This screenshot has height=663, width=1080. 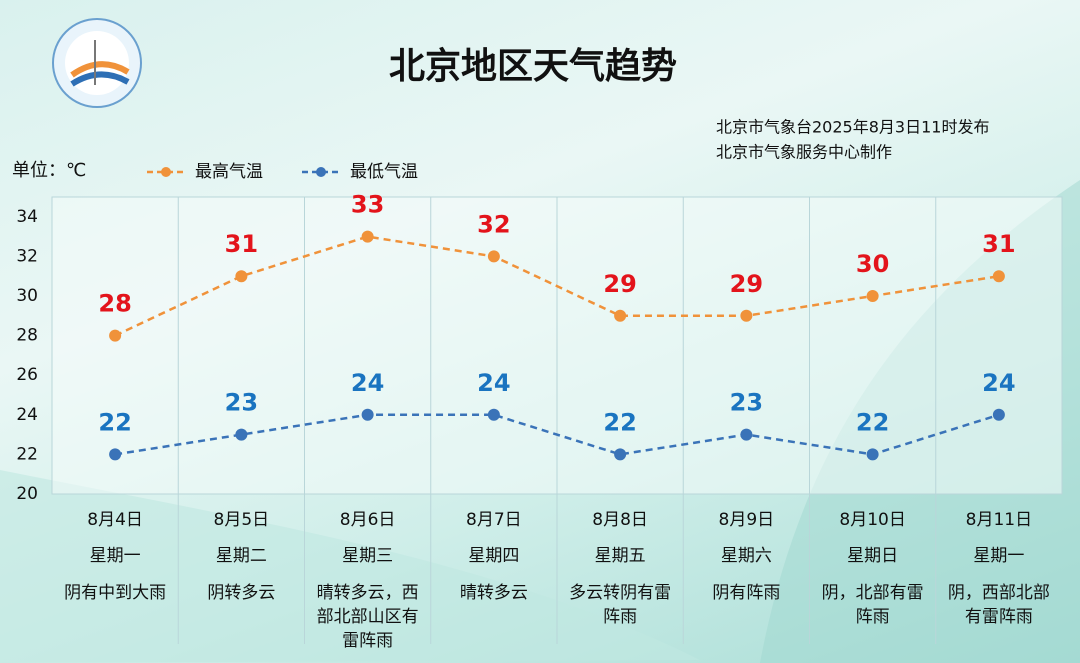 What do you see at coordinates (367, 205) in the screenshot?
I see `value-label: 33` at bounding box center [367, 205].